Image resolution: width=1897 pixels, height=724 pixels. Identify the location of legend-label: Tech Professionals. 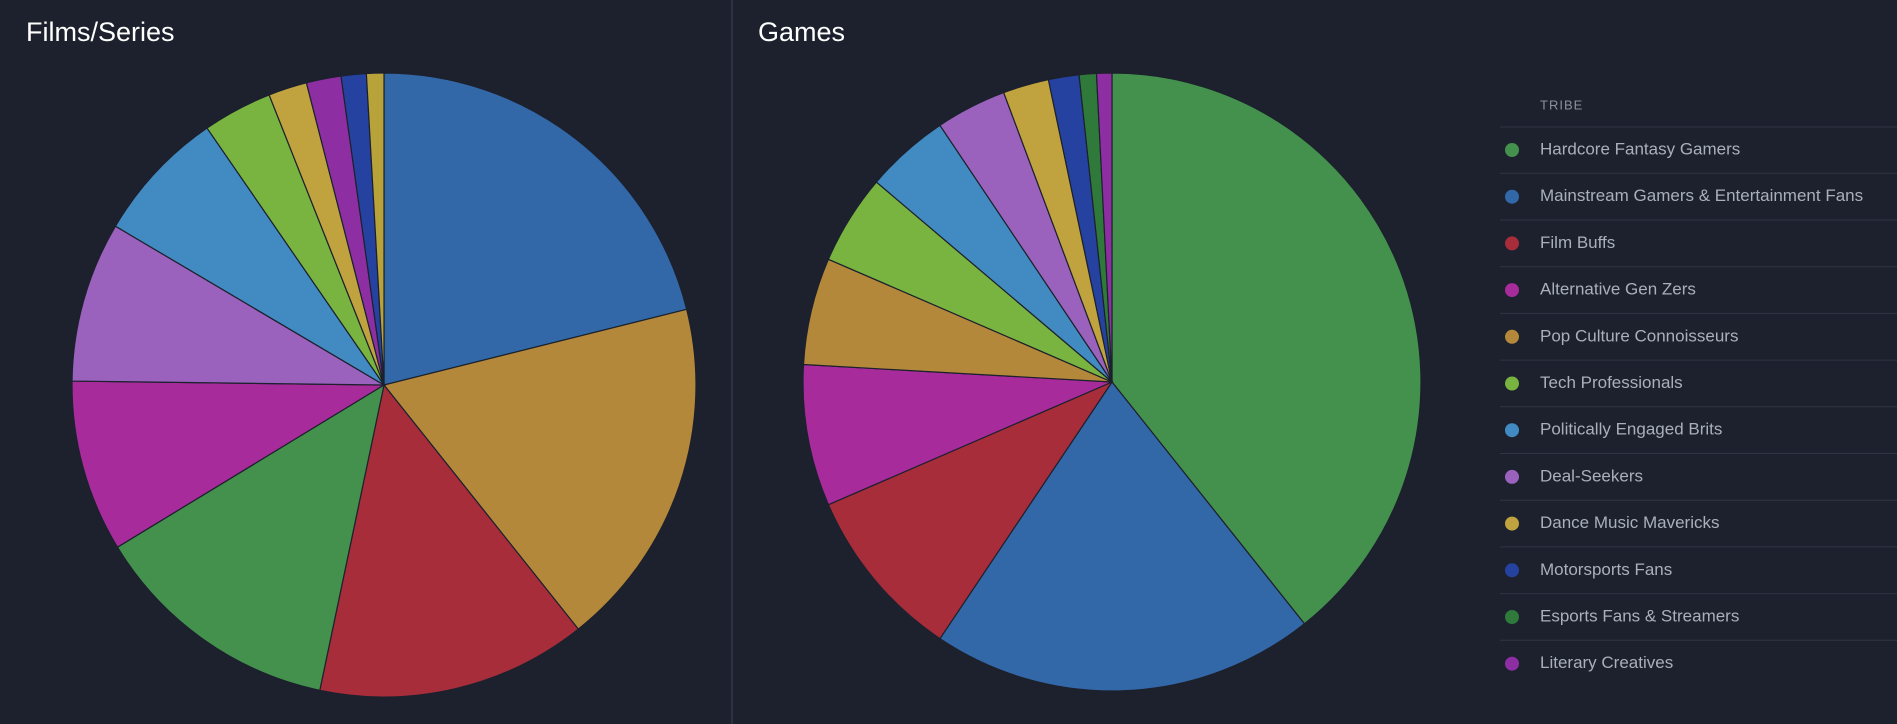
(1611, 382).